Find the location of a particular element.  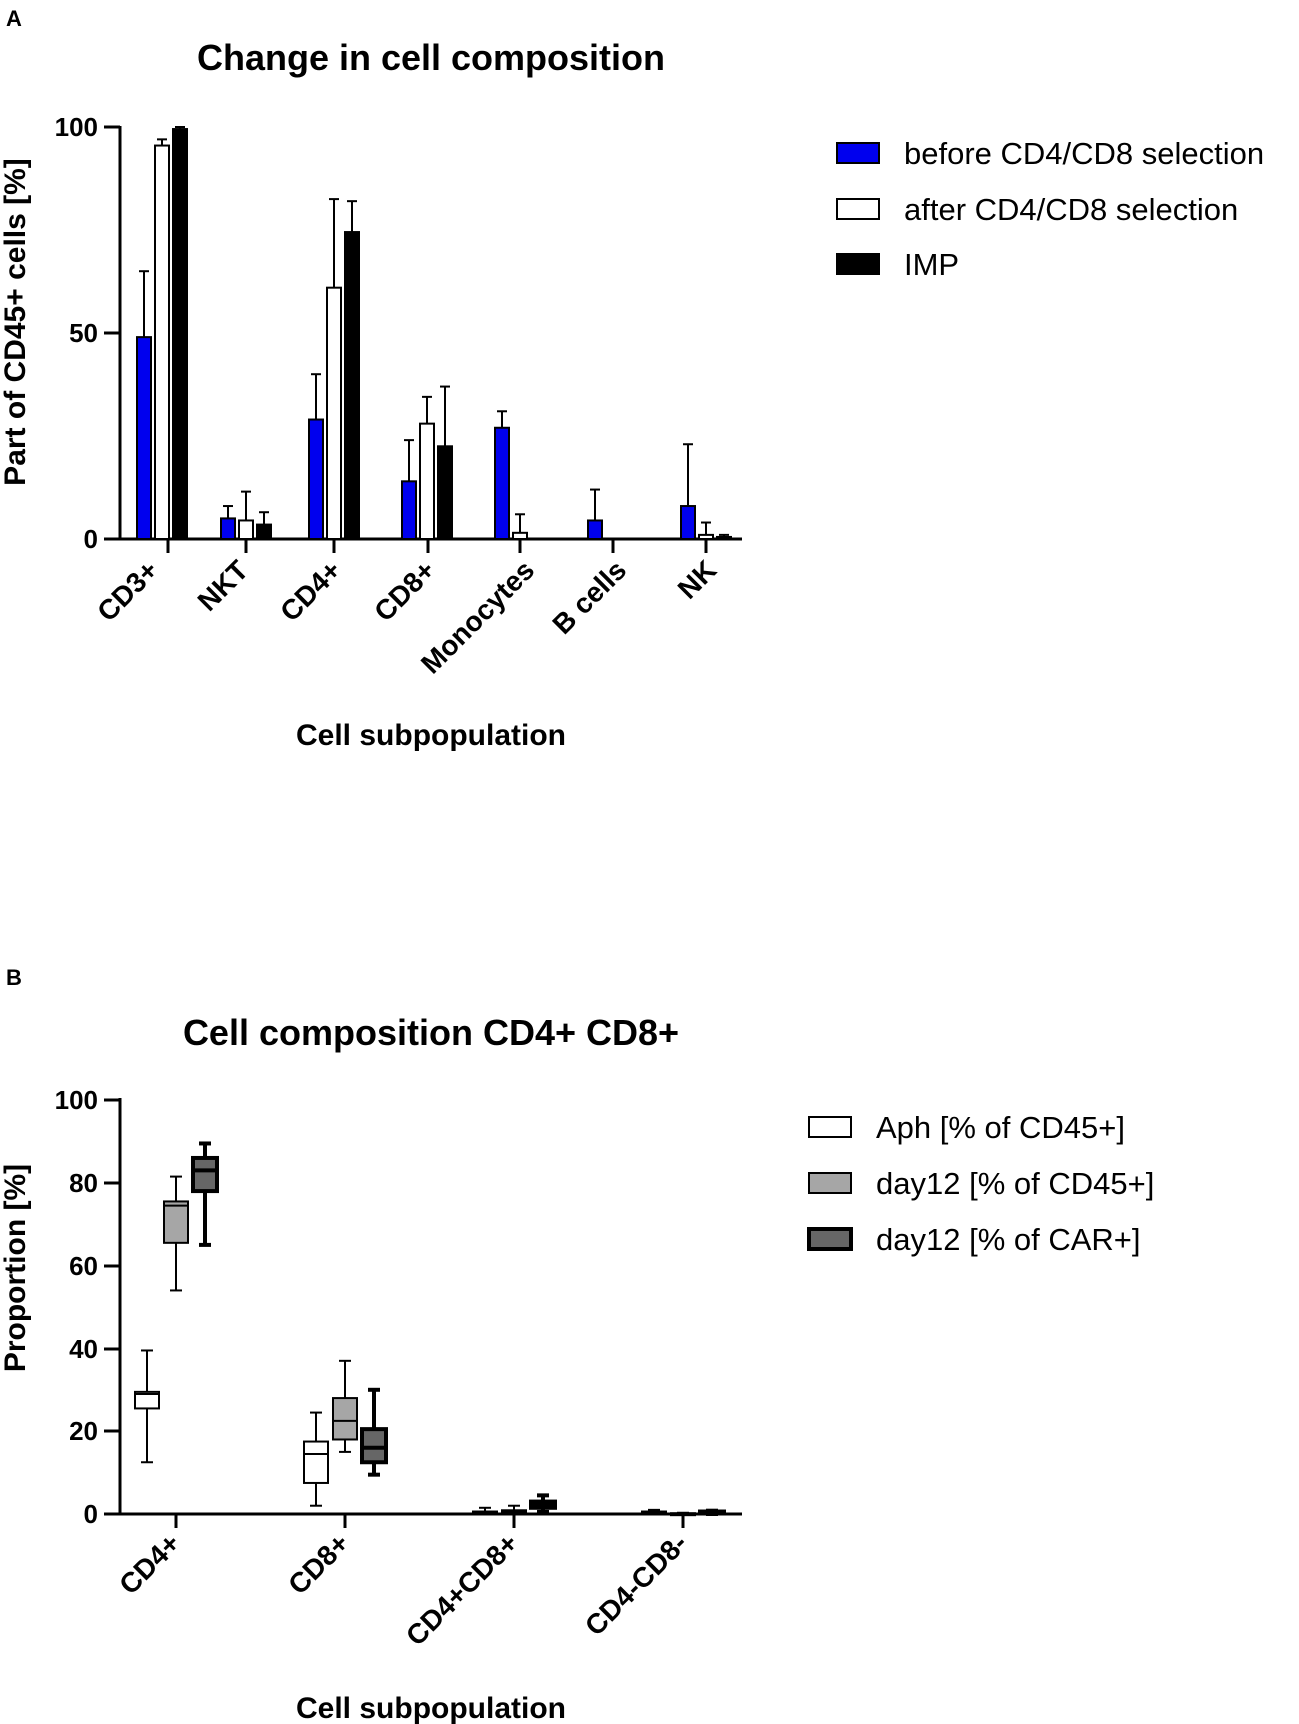

bar-nk-before-cd4-cd8-selection is located at coordinates (688, 523).